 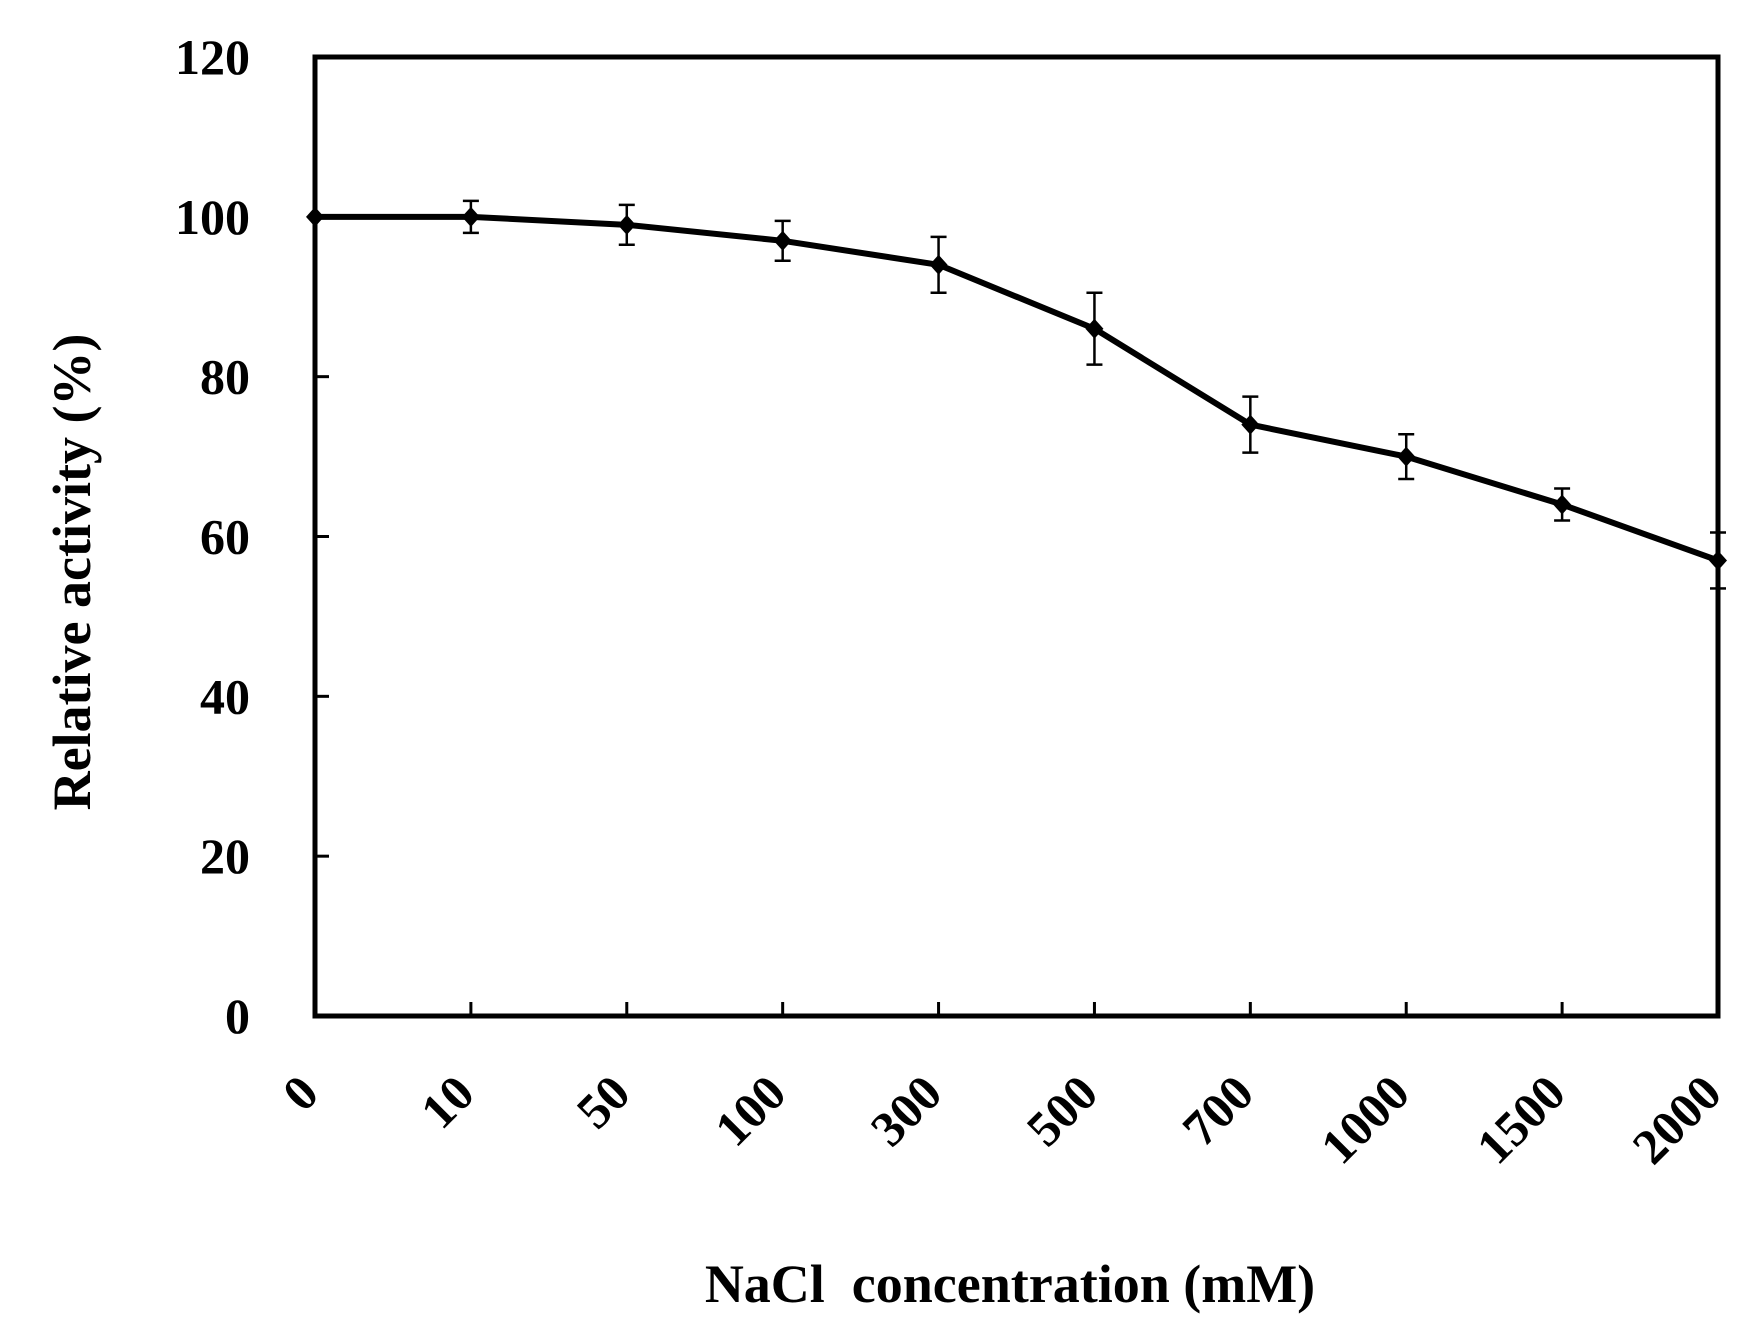 What do you see at coordinates (1010, 1284) in the screenshot?
I see `x-axis-title: NaCl concentration (mM)` at bounding box center [1010, 1284].